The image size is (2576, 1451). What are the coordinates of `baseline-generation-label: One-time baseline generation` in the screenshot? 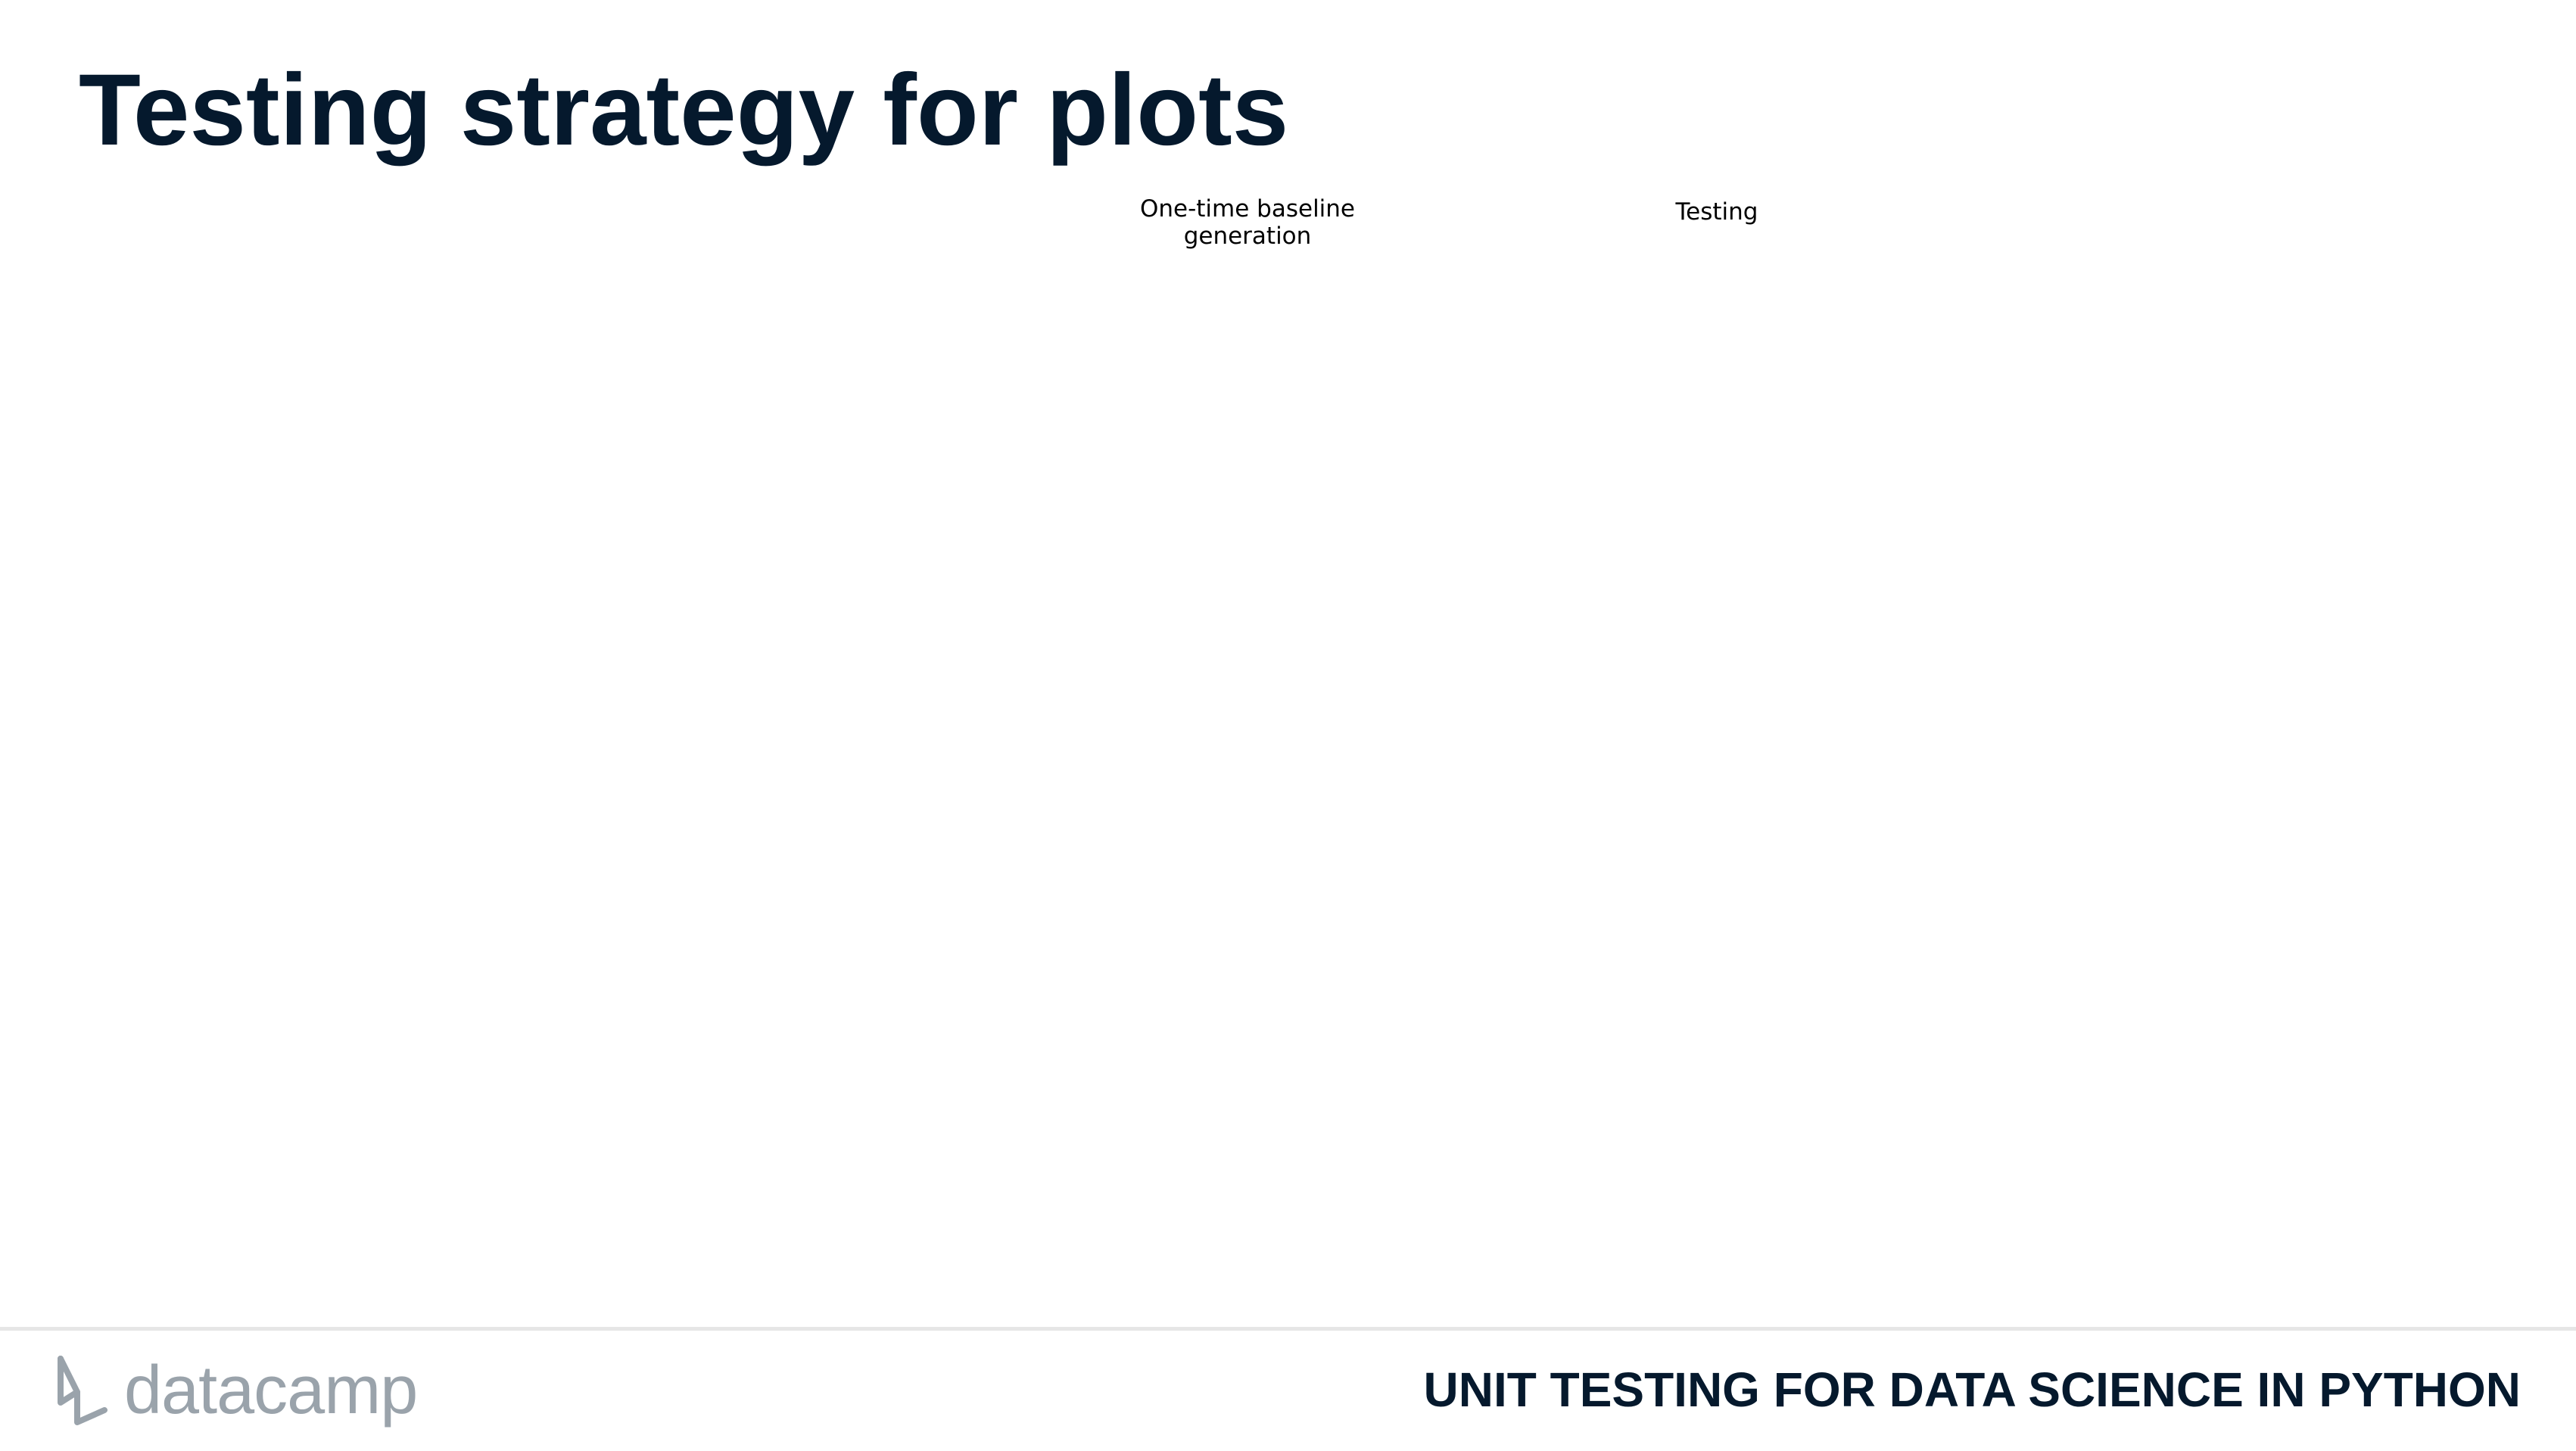 It's located at (1247, 222).